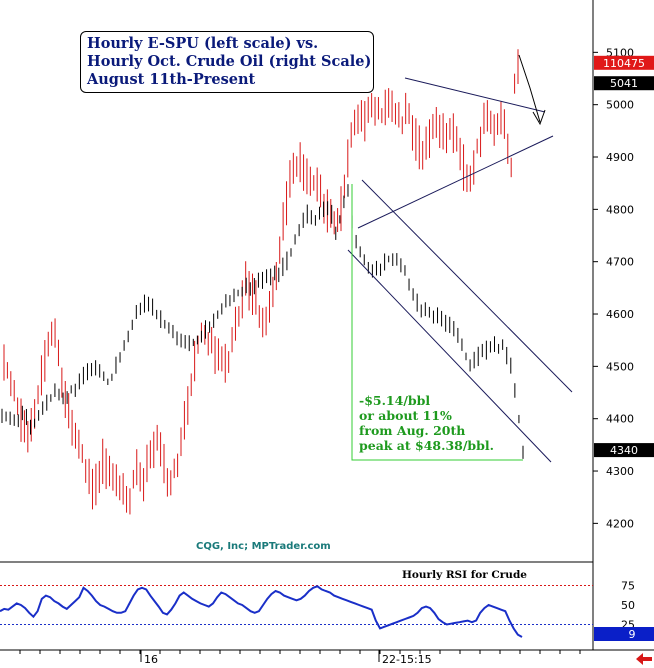 This screenshot has width=654, height=668. I want to click on title-line-2: Hourly Oct. Crude Oil (right Scale), so click(229, 61).